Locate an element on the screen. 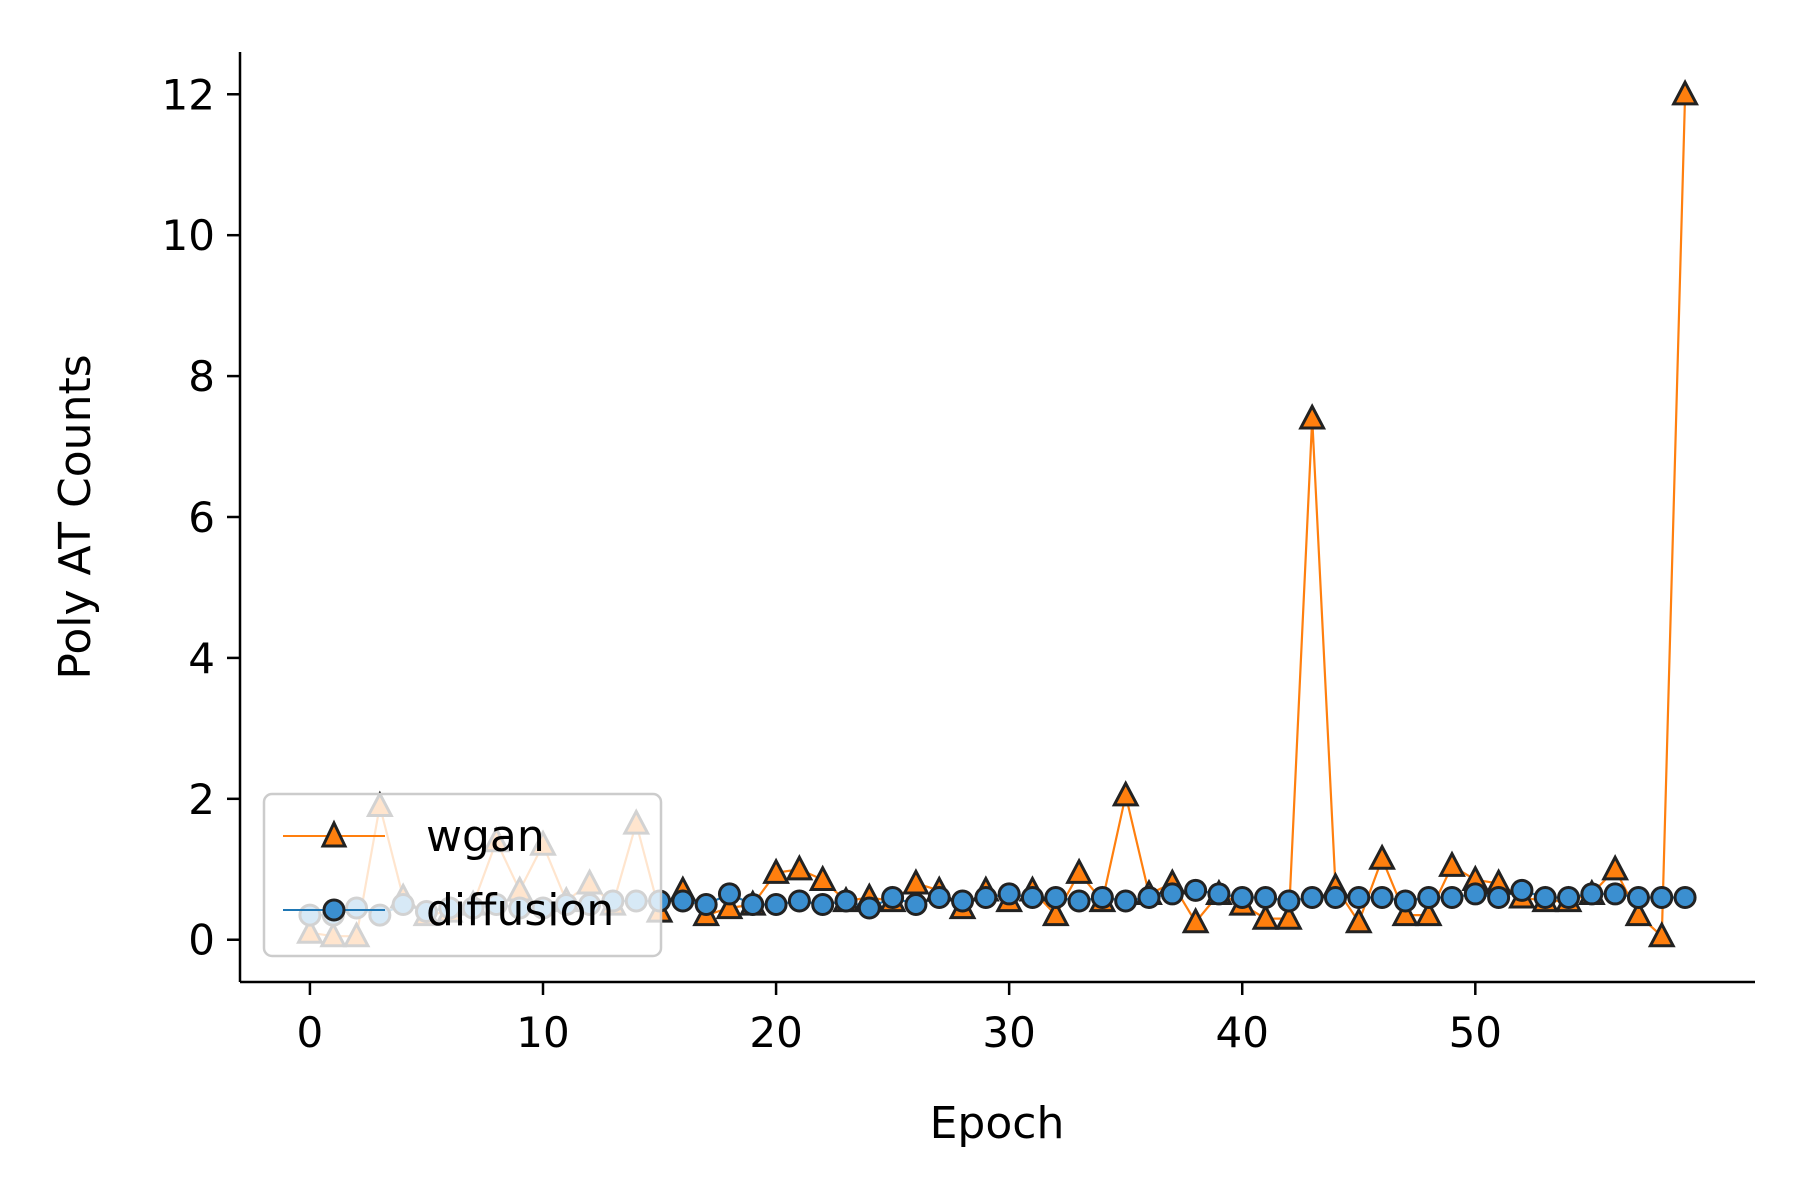 The height and width of the screenshot is (1200, 1800). legend-wgan-label: wgan is located at coordinates (485, 836).